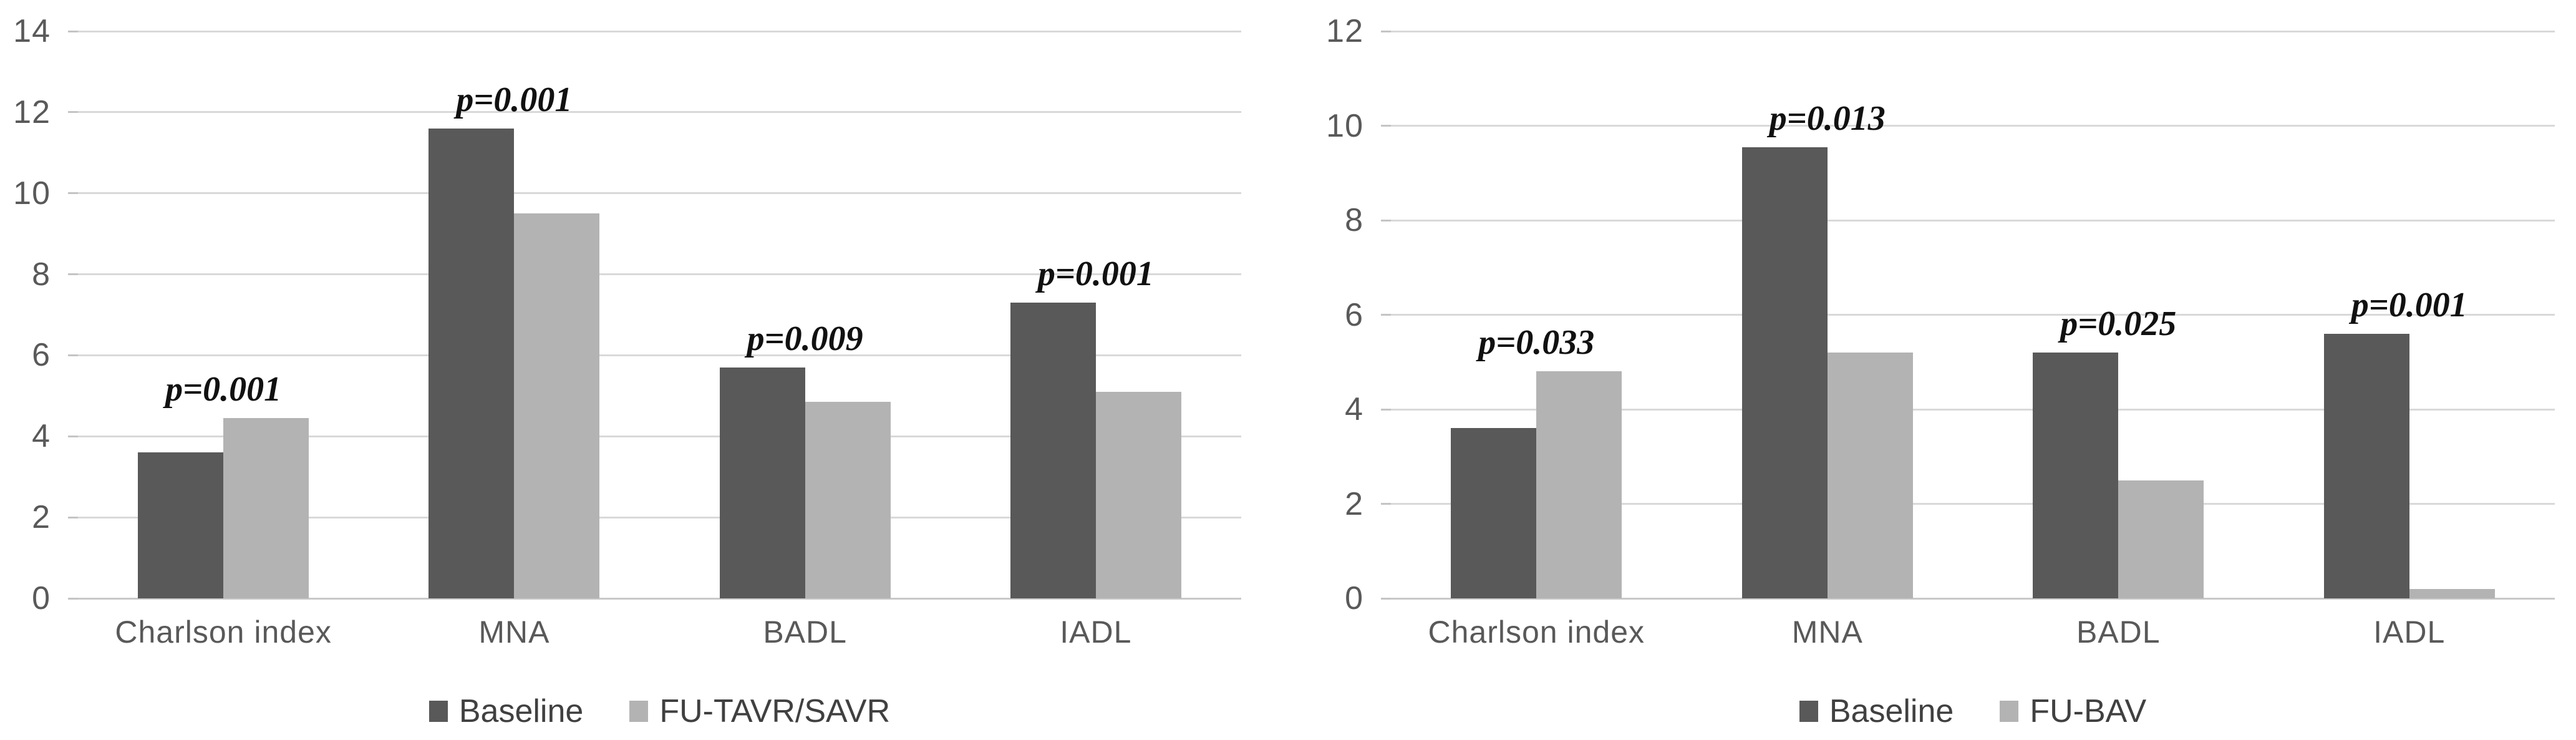  What do you see at coordinates (805, 339) in the screenshot?
I see `p-value-label-badl: p=0.009` at bounding box center [805, 339].